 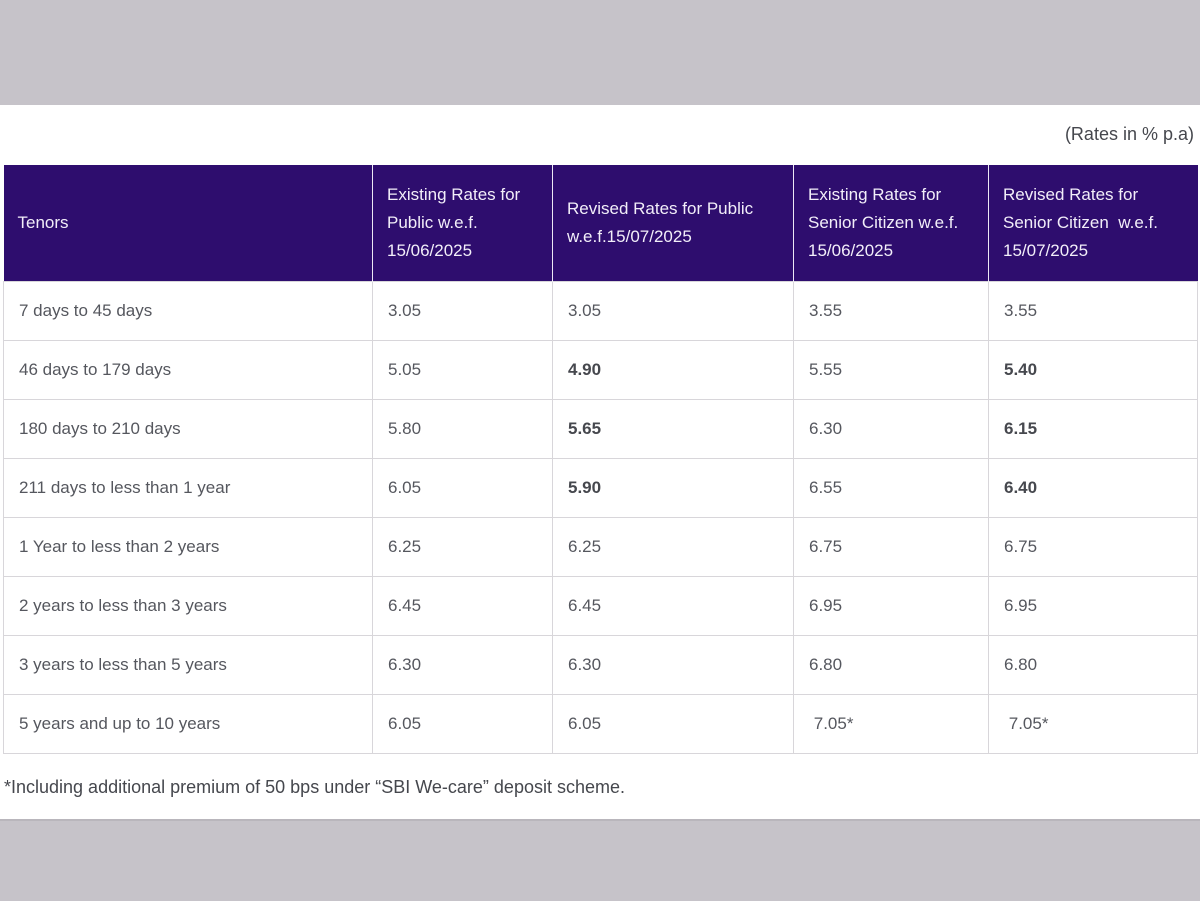 I want to click on col-header-tenors: Tenors, so click(x=188, y=223).